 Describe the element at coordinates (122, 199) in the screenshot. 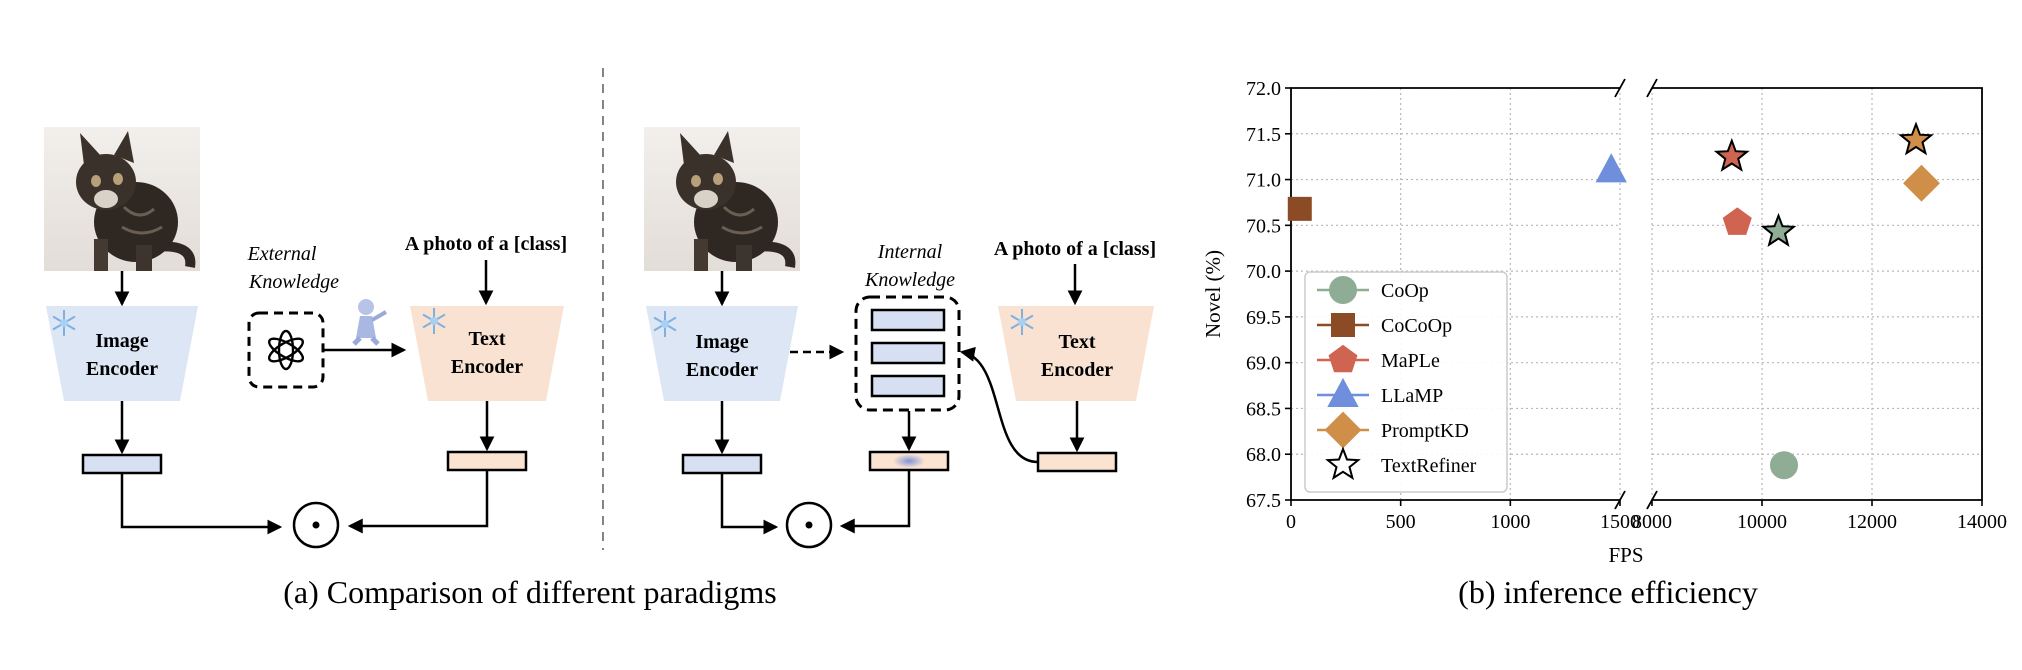

I see `cat-photo-left` at that location.